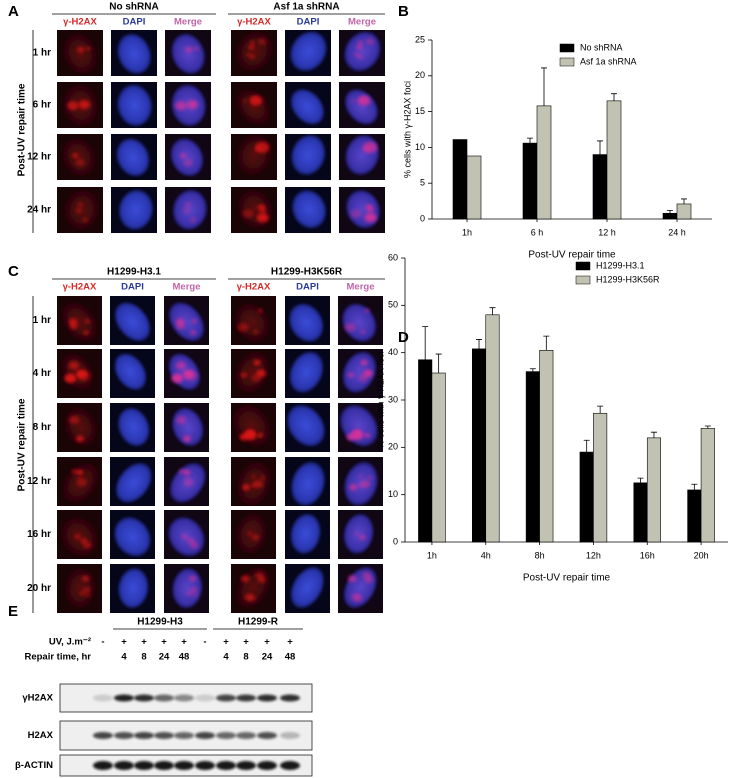 Image resolution: width=745 pixels, height=778 pixels. I want to click on group-header: No shRNA, so click(133, 7).